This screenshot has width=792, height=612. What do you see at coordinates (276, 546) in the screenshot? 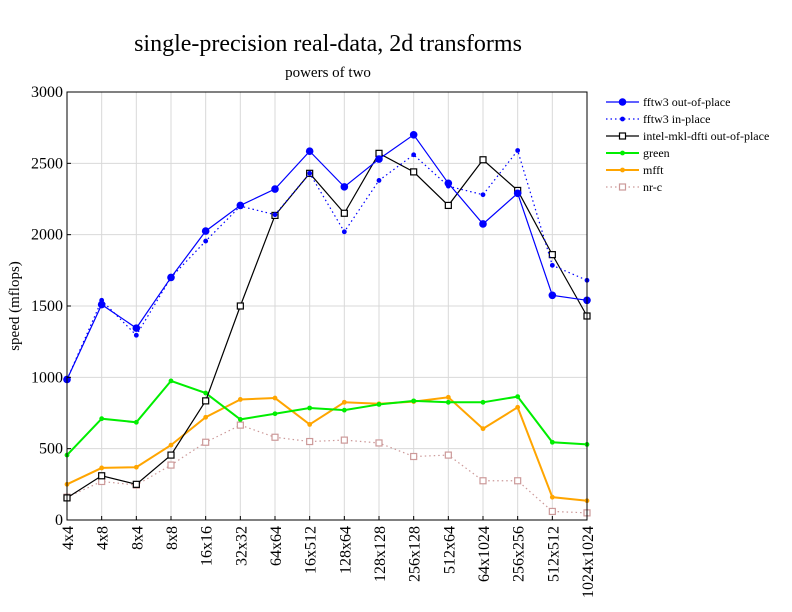
I see `x-tick-label: 64x64` at bounding box center [276, 546].